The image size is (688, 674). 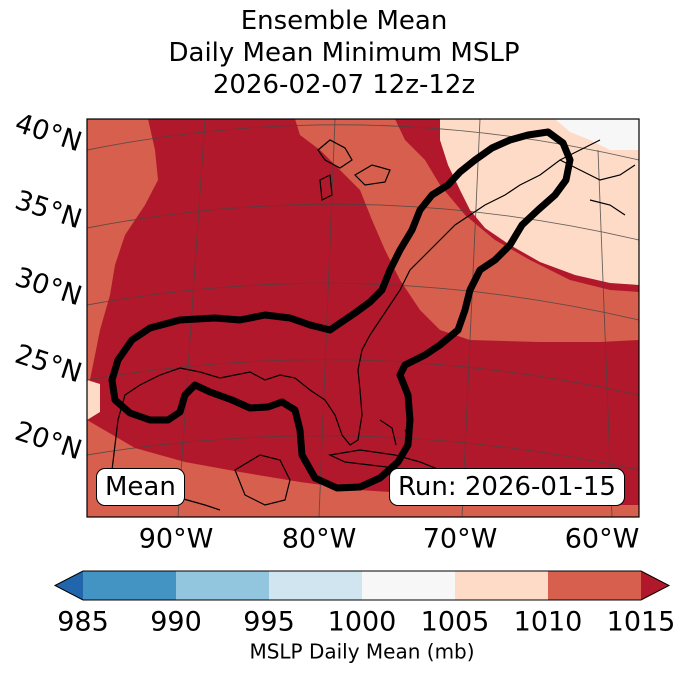 I want to click on title-line-1: Ensemble Mean, so click(x=344, y=21).